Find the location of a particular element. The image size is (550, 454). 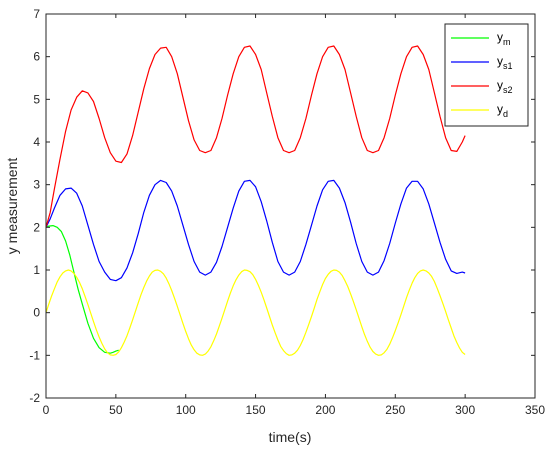

x-tick-label: 100 is located at coordinates (186, 410).